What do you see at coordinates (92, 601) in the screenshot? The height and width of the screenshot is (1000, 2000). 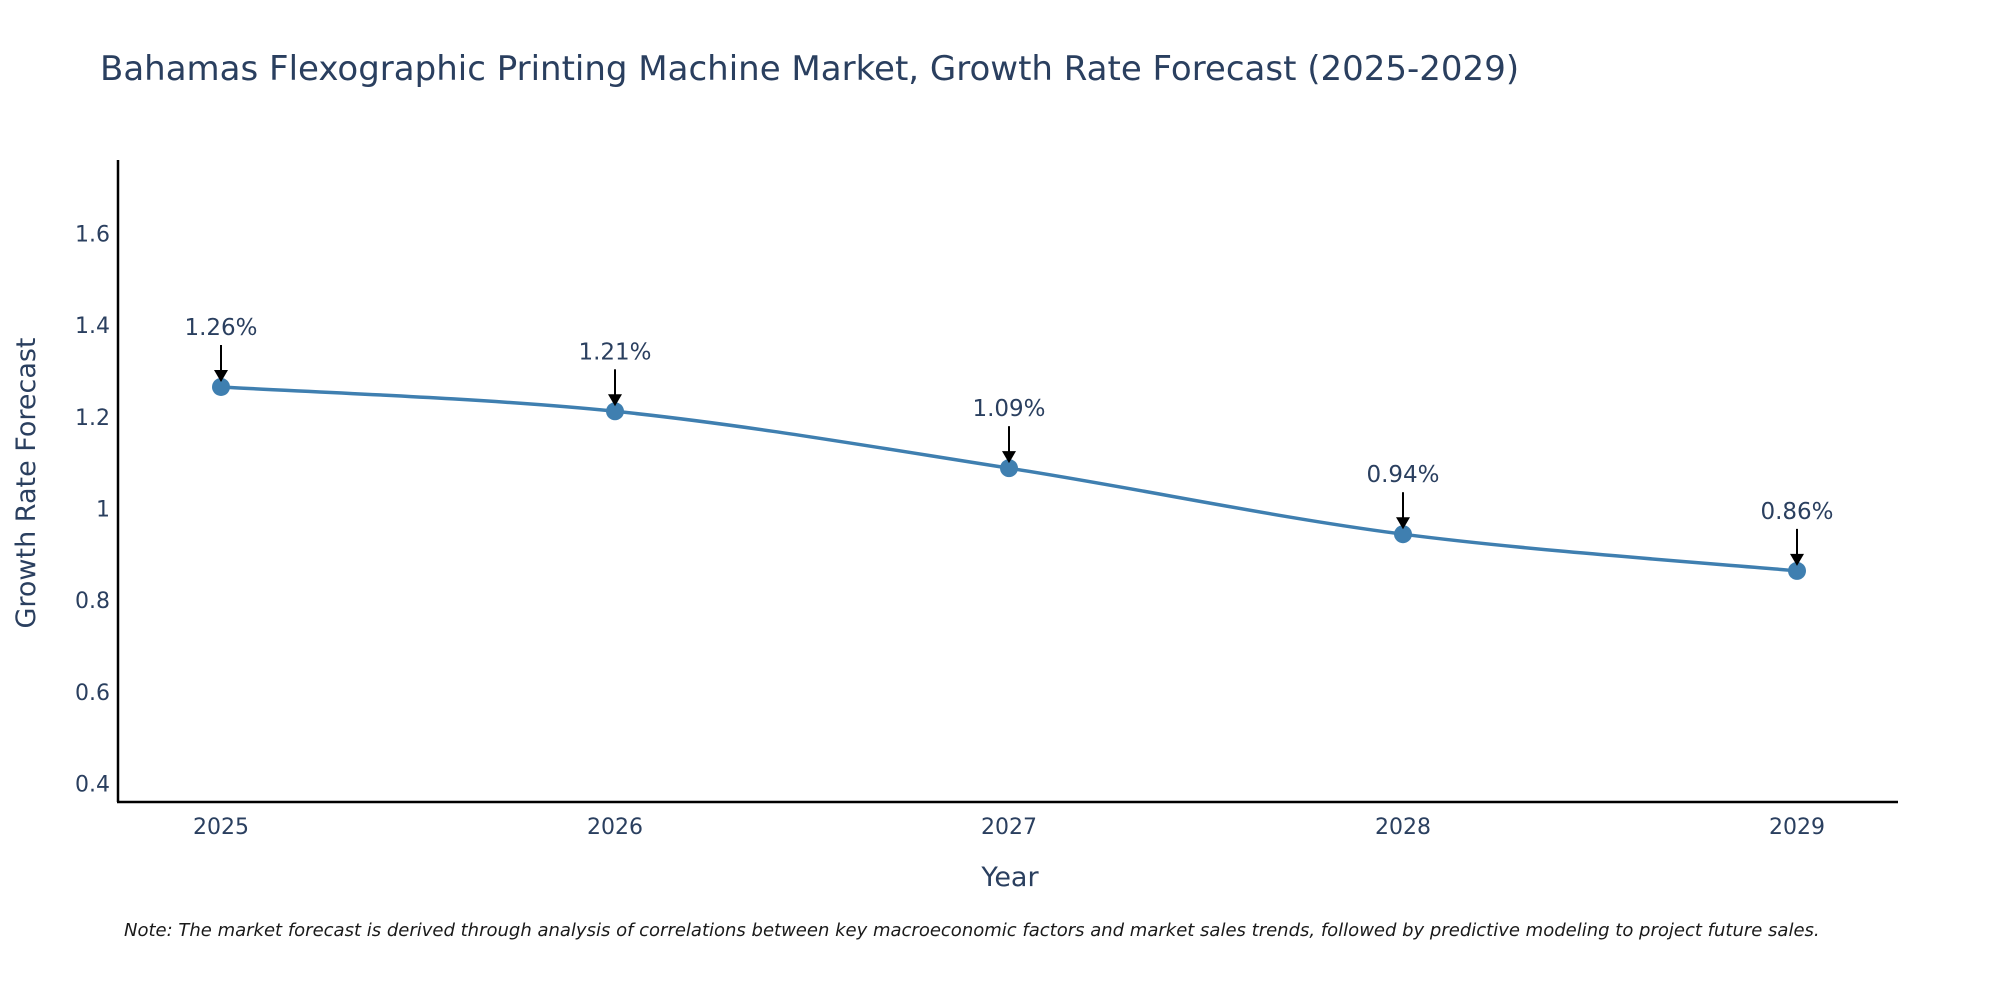 I see `y-tick-label: 0.8` at bounding box center [92, 601].